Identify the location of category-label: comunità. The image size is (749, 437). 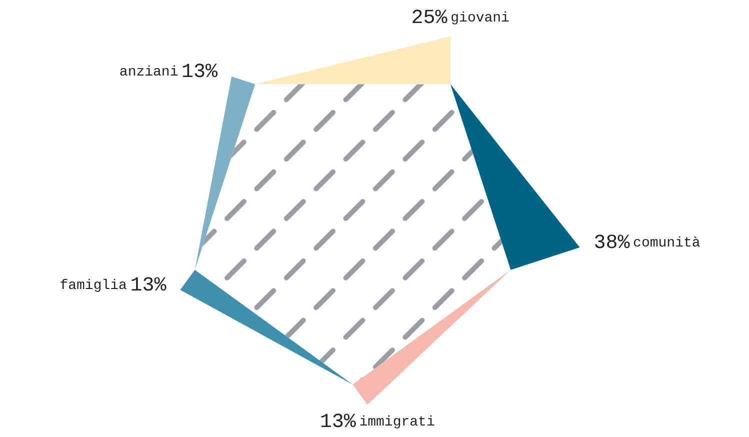
(666, 243).